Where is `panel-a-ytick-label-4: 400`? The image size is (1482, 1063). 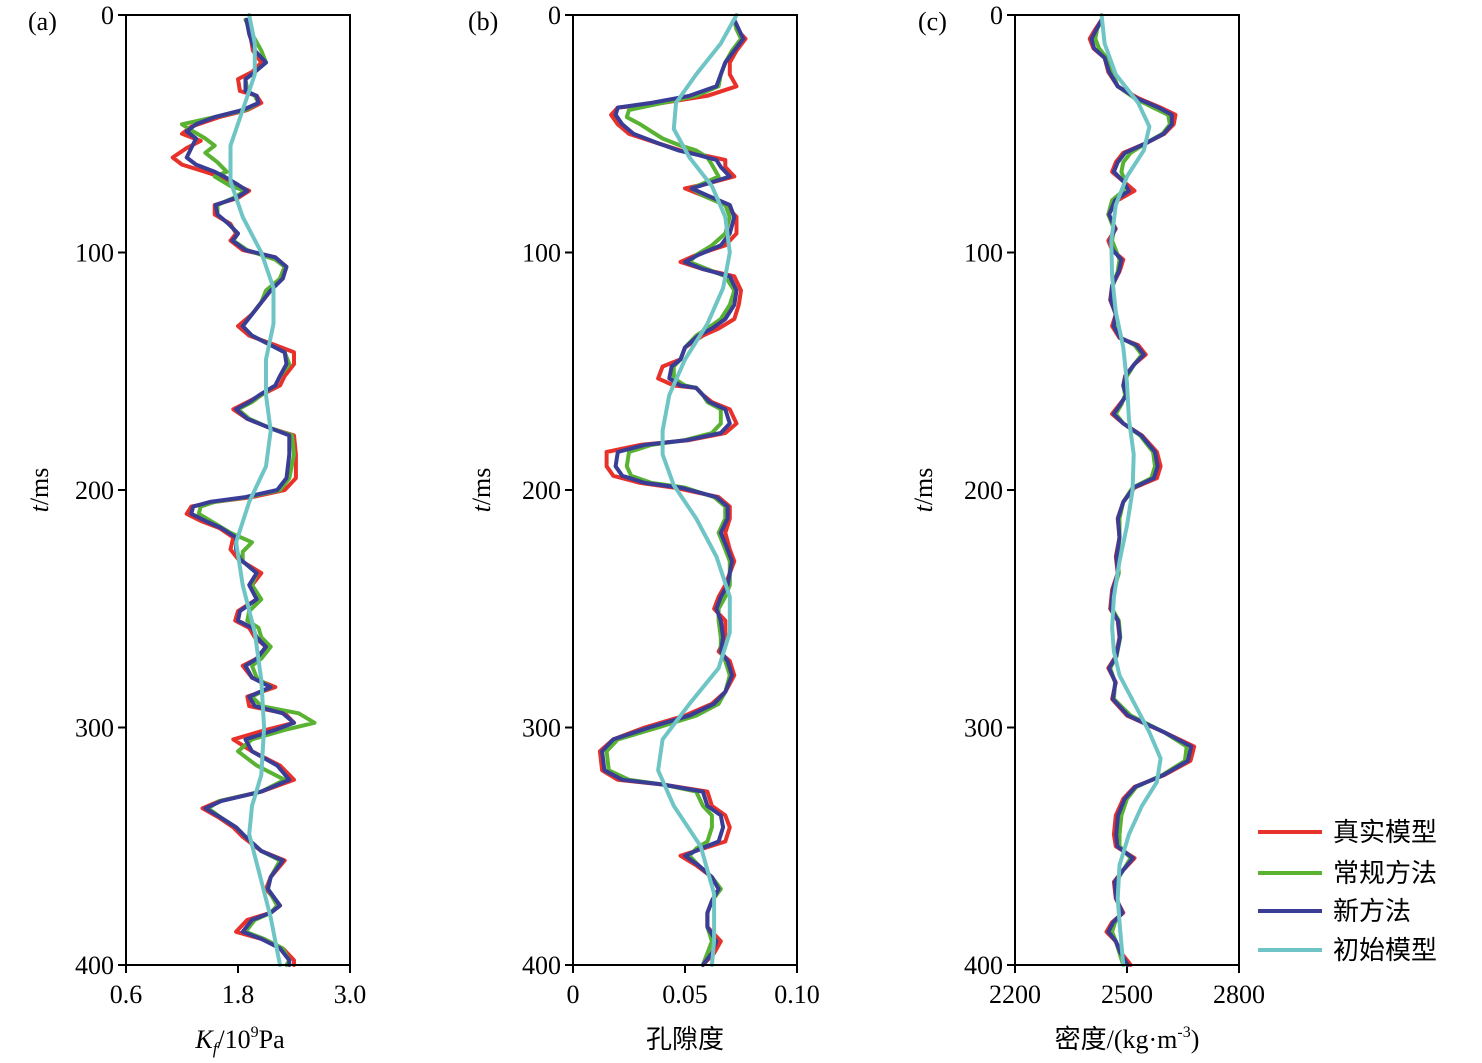 panel-a-ytick-label-4: 400 is located at coordinates (94, 965).